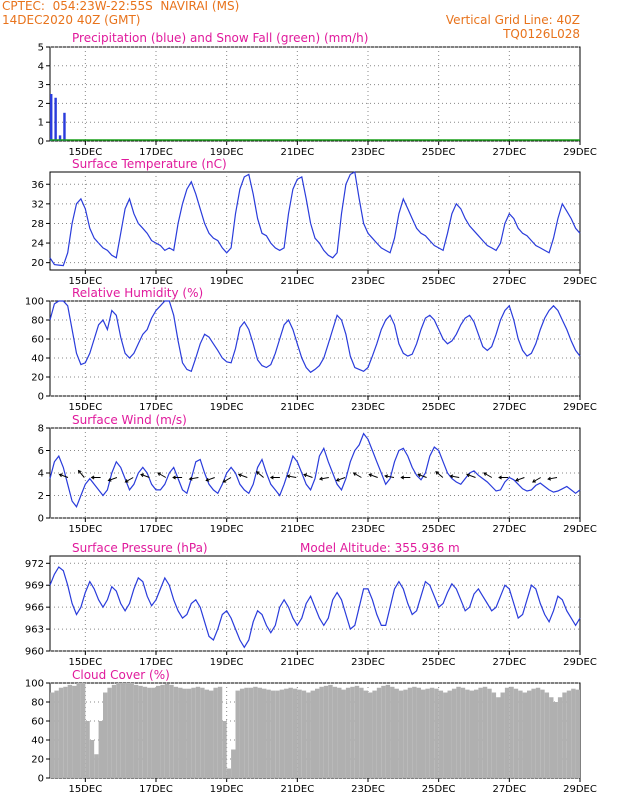 The height and width of the screenshot is (800, 618). What do you see at coordinates (439, 407) in the screenshot?
I see `rh-xtick-label: 25DEC` at bounding box center [439, 407].